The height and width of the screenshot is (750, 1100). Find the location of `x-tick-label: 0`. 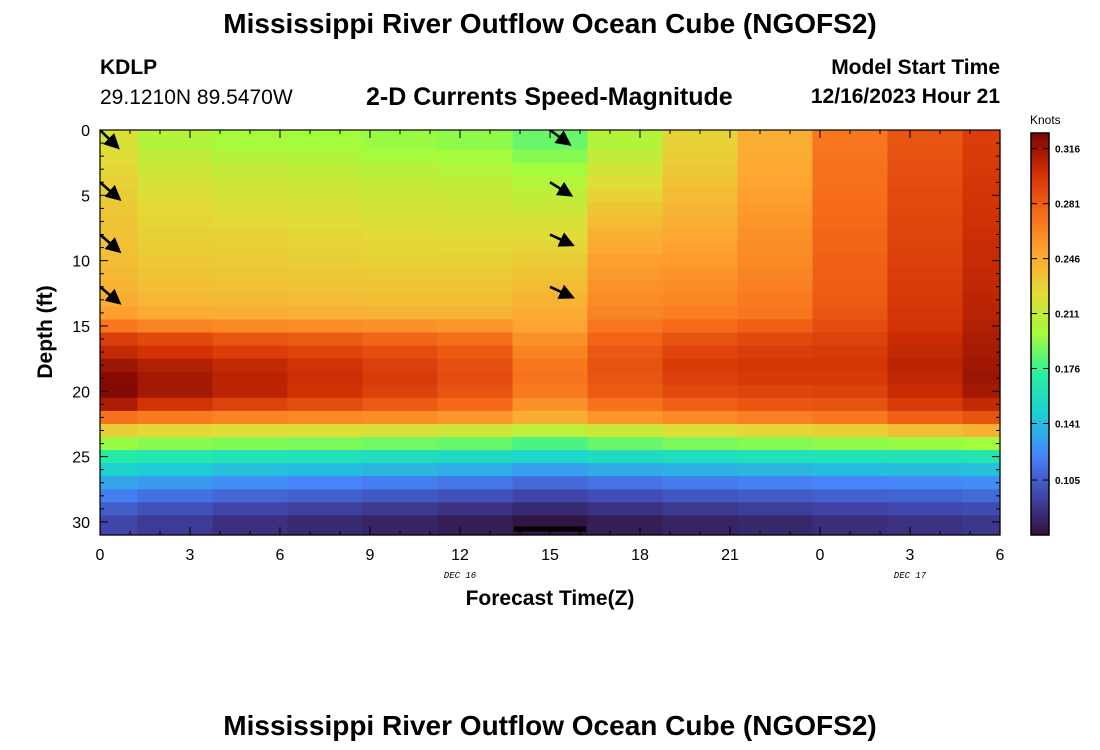

x-tick-label: 0 is located at coordinates (820, 555).